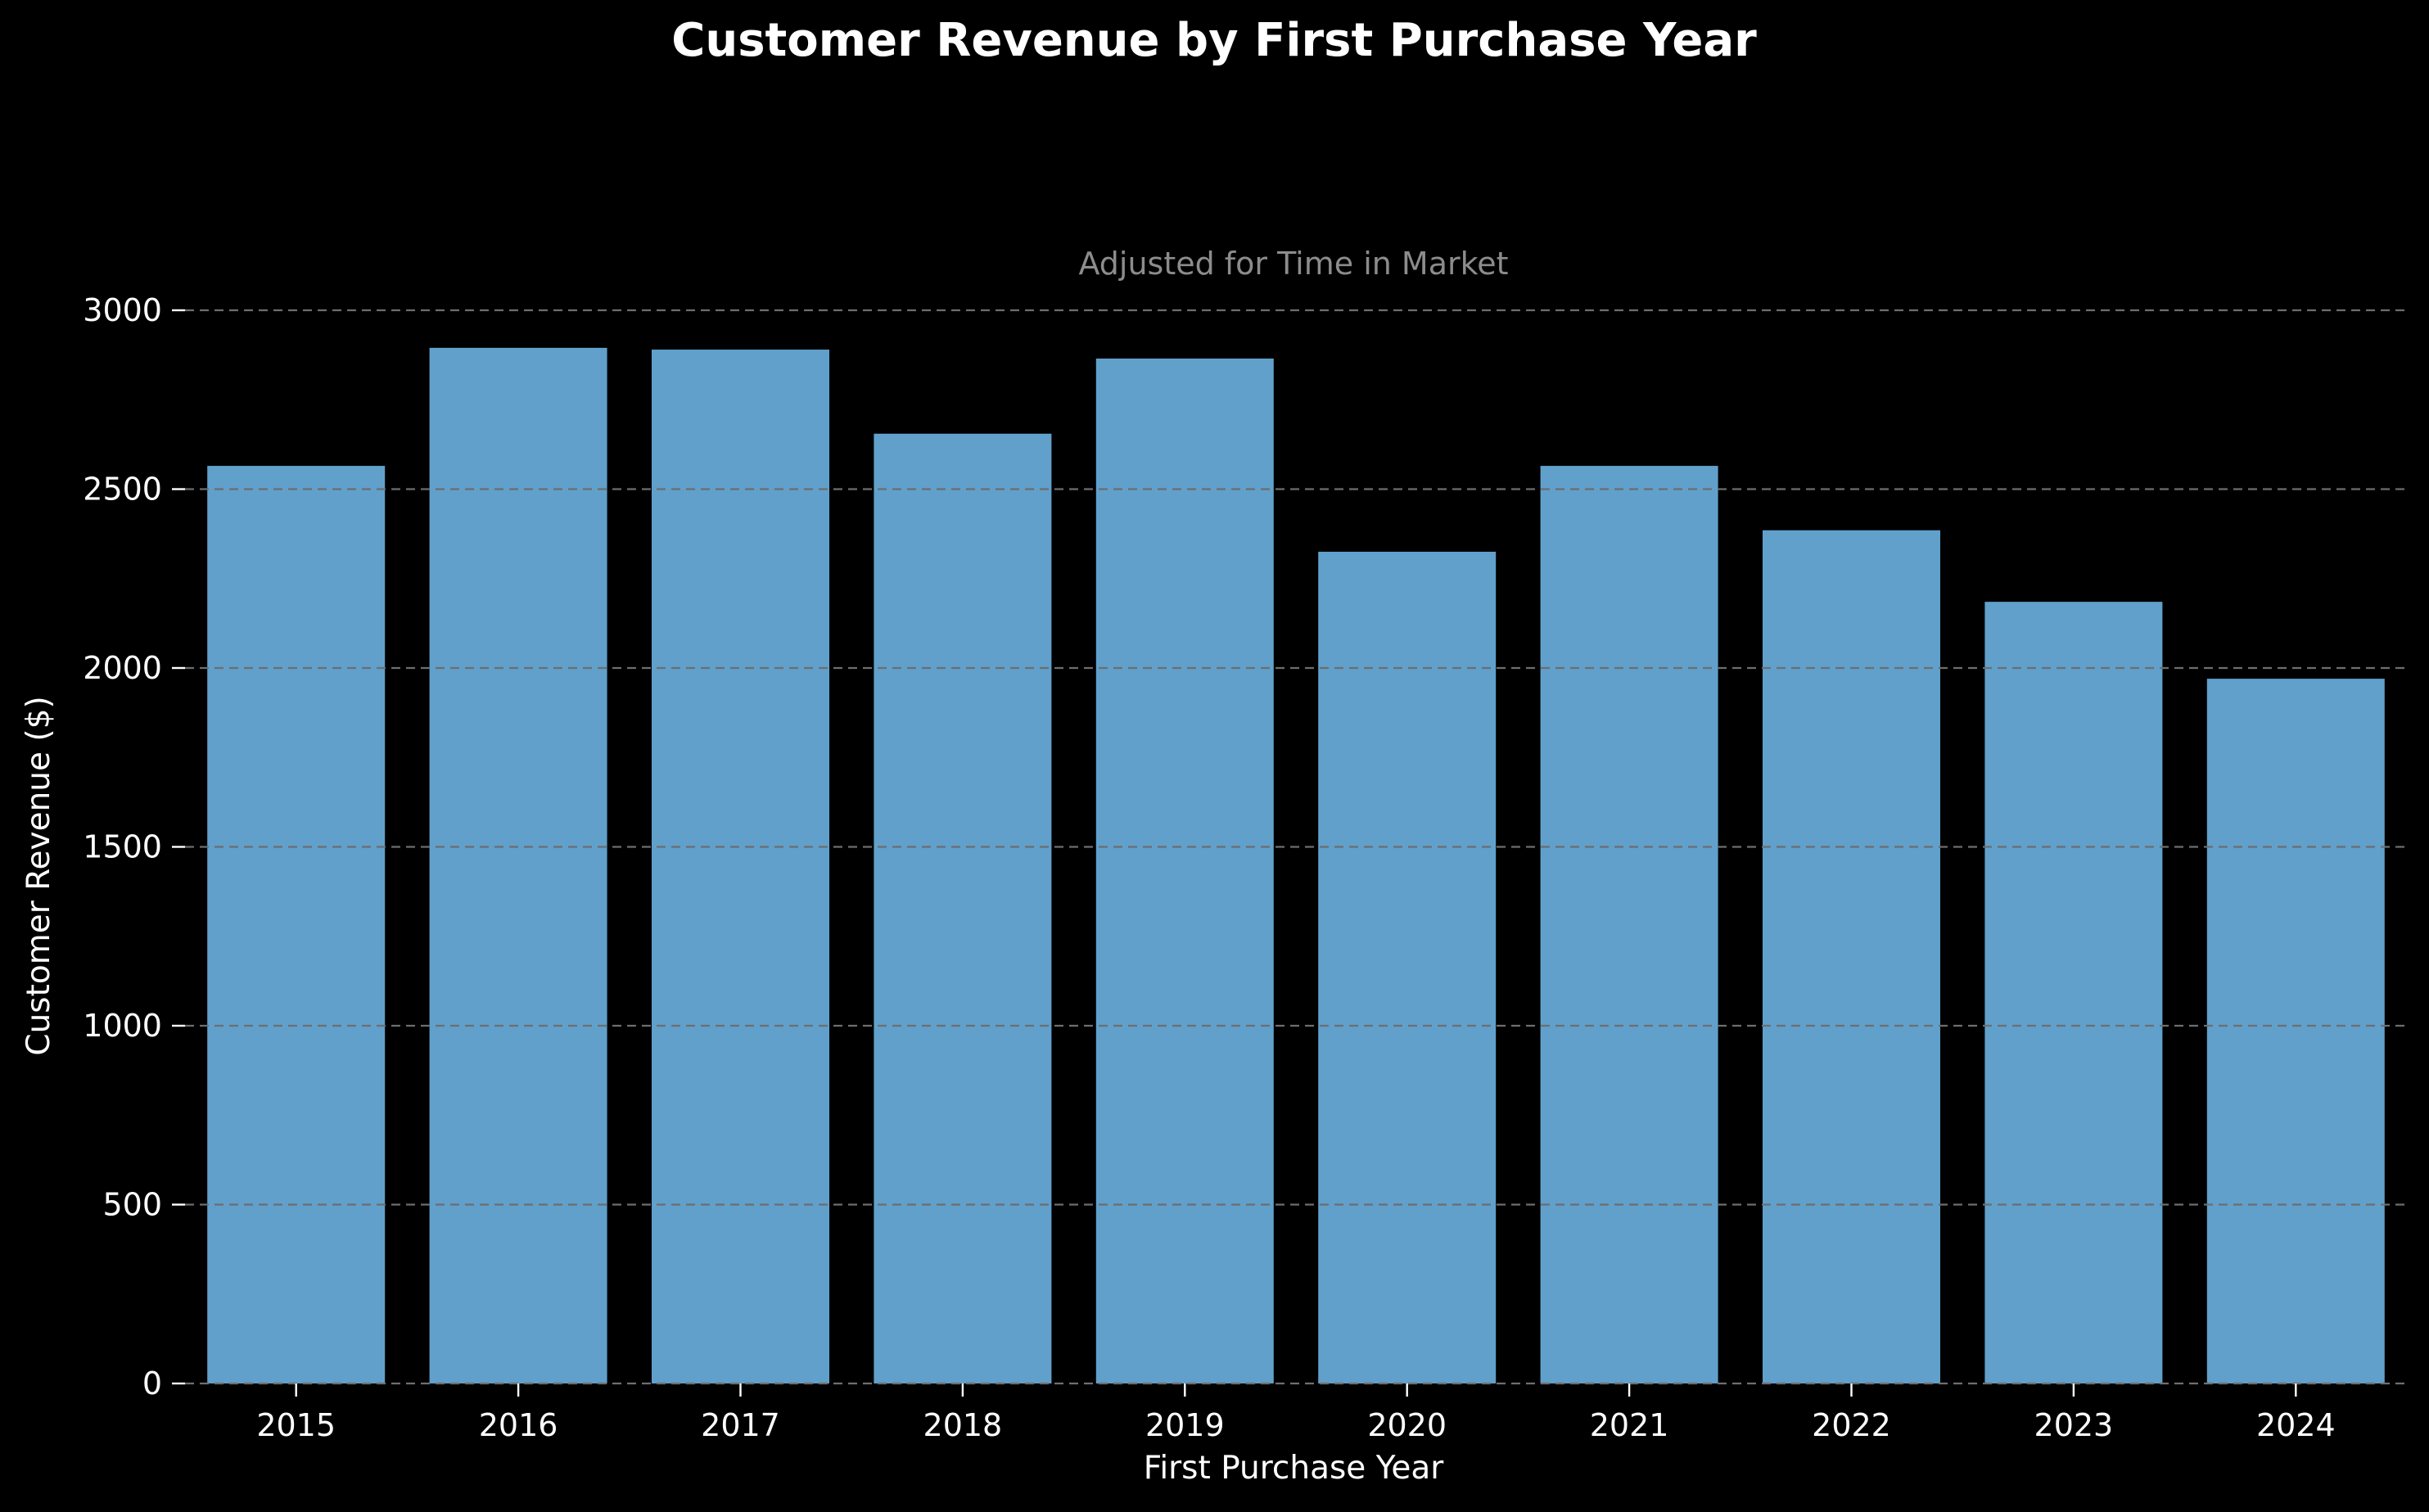 This screenshot has width=2429, height=1512. I want to click on bar-2019, so click(1184, 870).